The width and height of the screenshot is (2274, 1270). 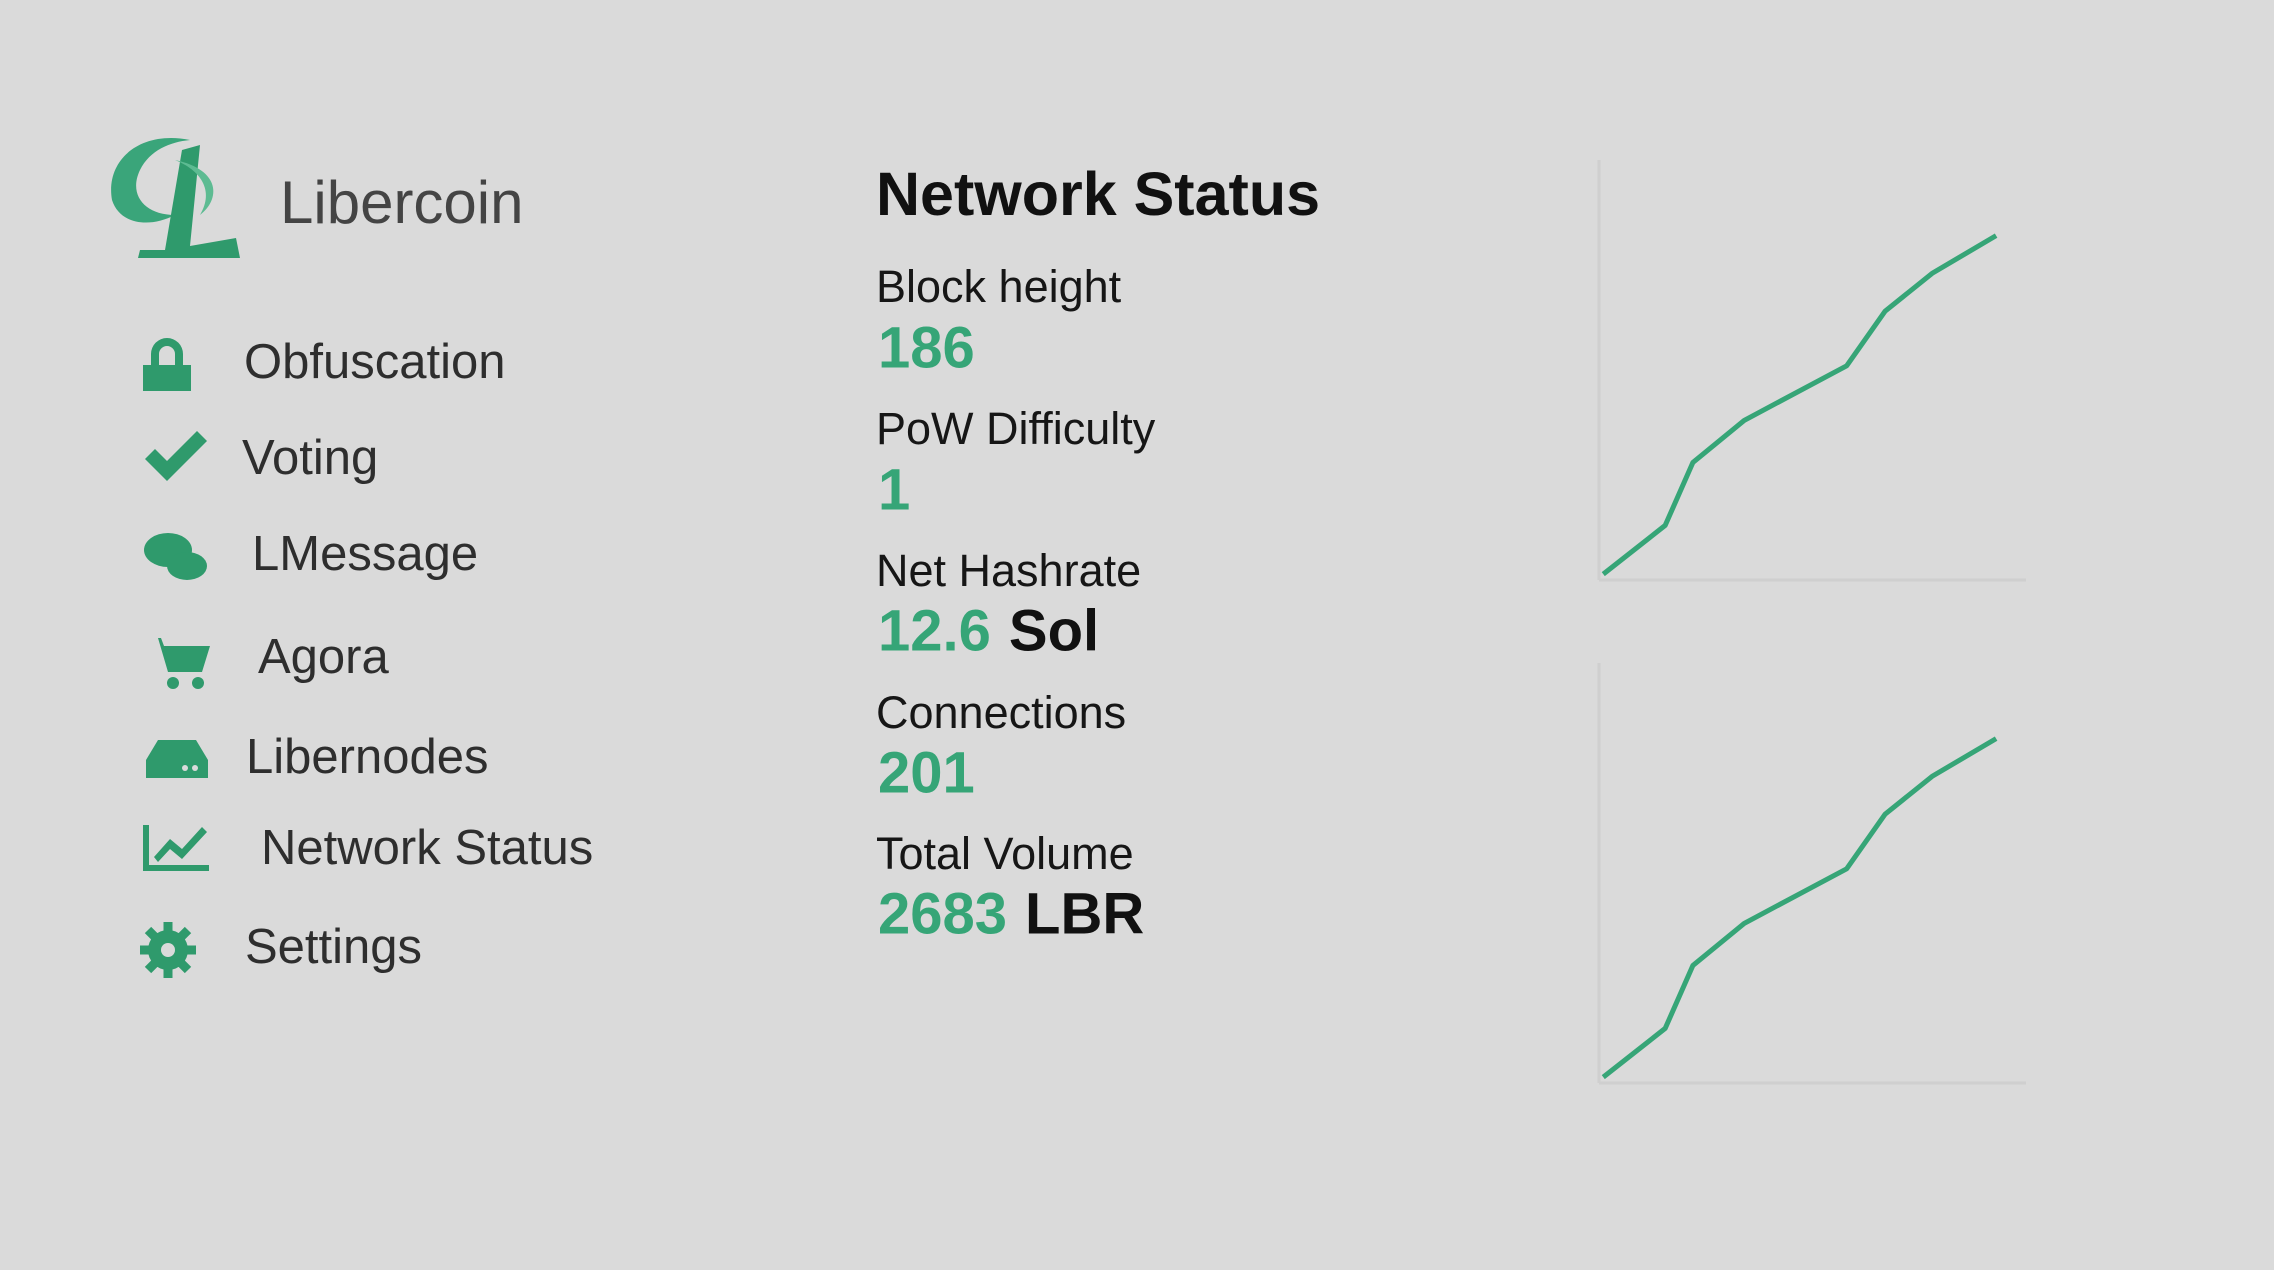 What do you see at coordinates (926, 347) in the screenshot?
I see `stat-value: 186` at bounding box center [926, 347].